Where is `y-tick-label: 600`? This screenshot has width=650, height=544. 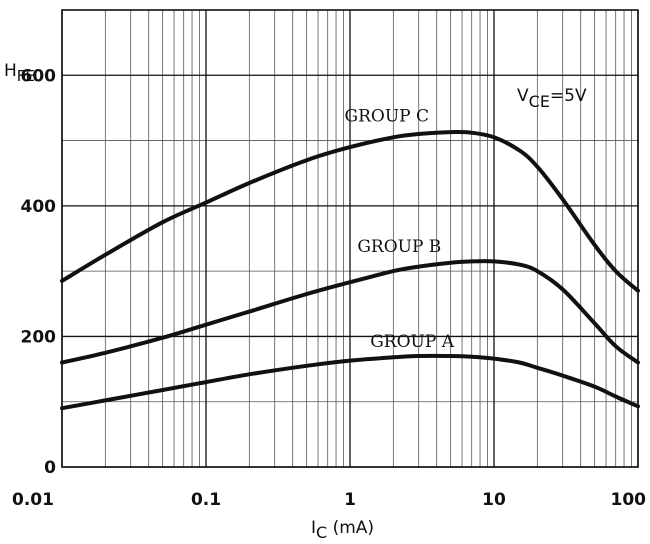 y-tick-label: 600 is located at coordinates (39, 76).